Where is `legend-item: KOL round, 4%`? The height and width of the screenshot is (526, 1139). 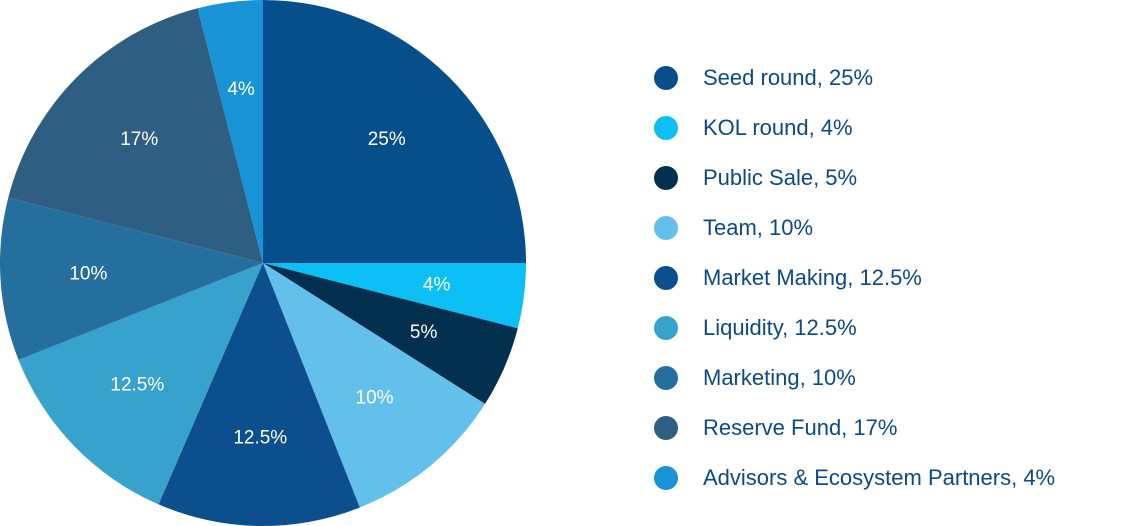 legend-item: KOL round, 4% is located at coordinates (854, 128).